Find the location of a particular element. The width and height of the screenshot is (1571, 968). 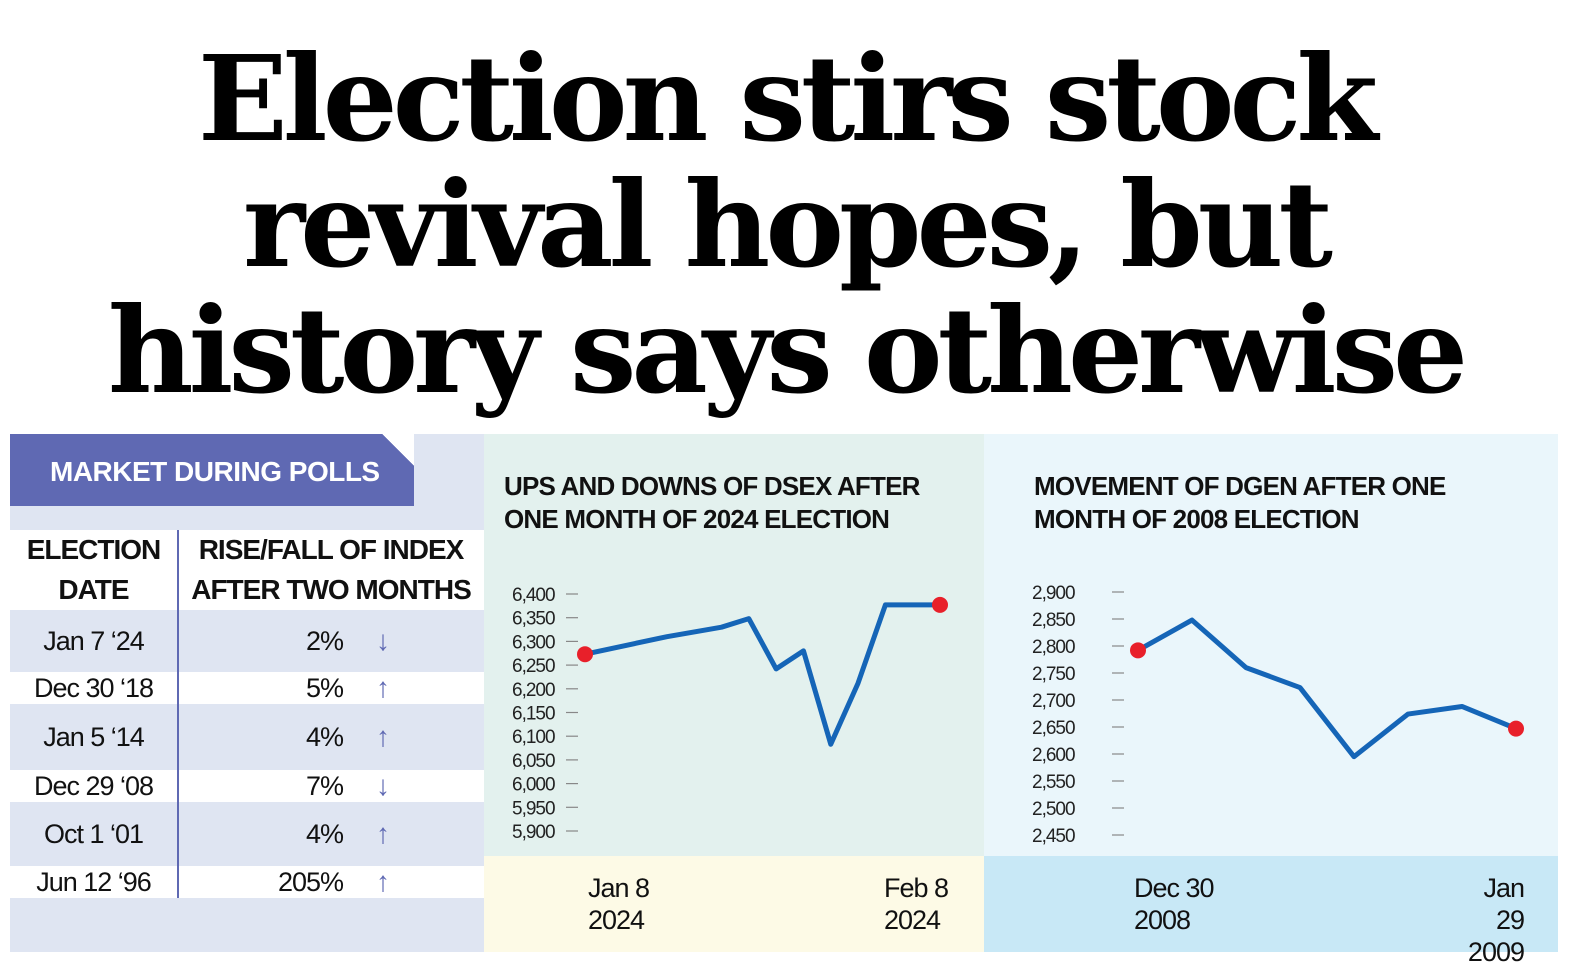

column-header-rise: RISE/FALL OF INDEX AFTER TWO MONTHS is located at coordinates (331, 570).